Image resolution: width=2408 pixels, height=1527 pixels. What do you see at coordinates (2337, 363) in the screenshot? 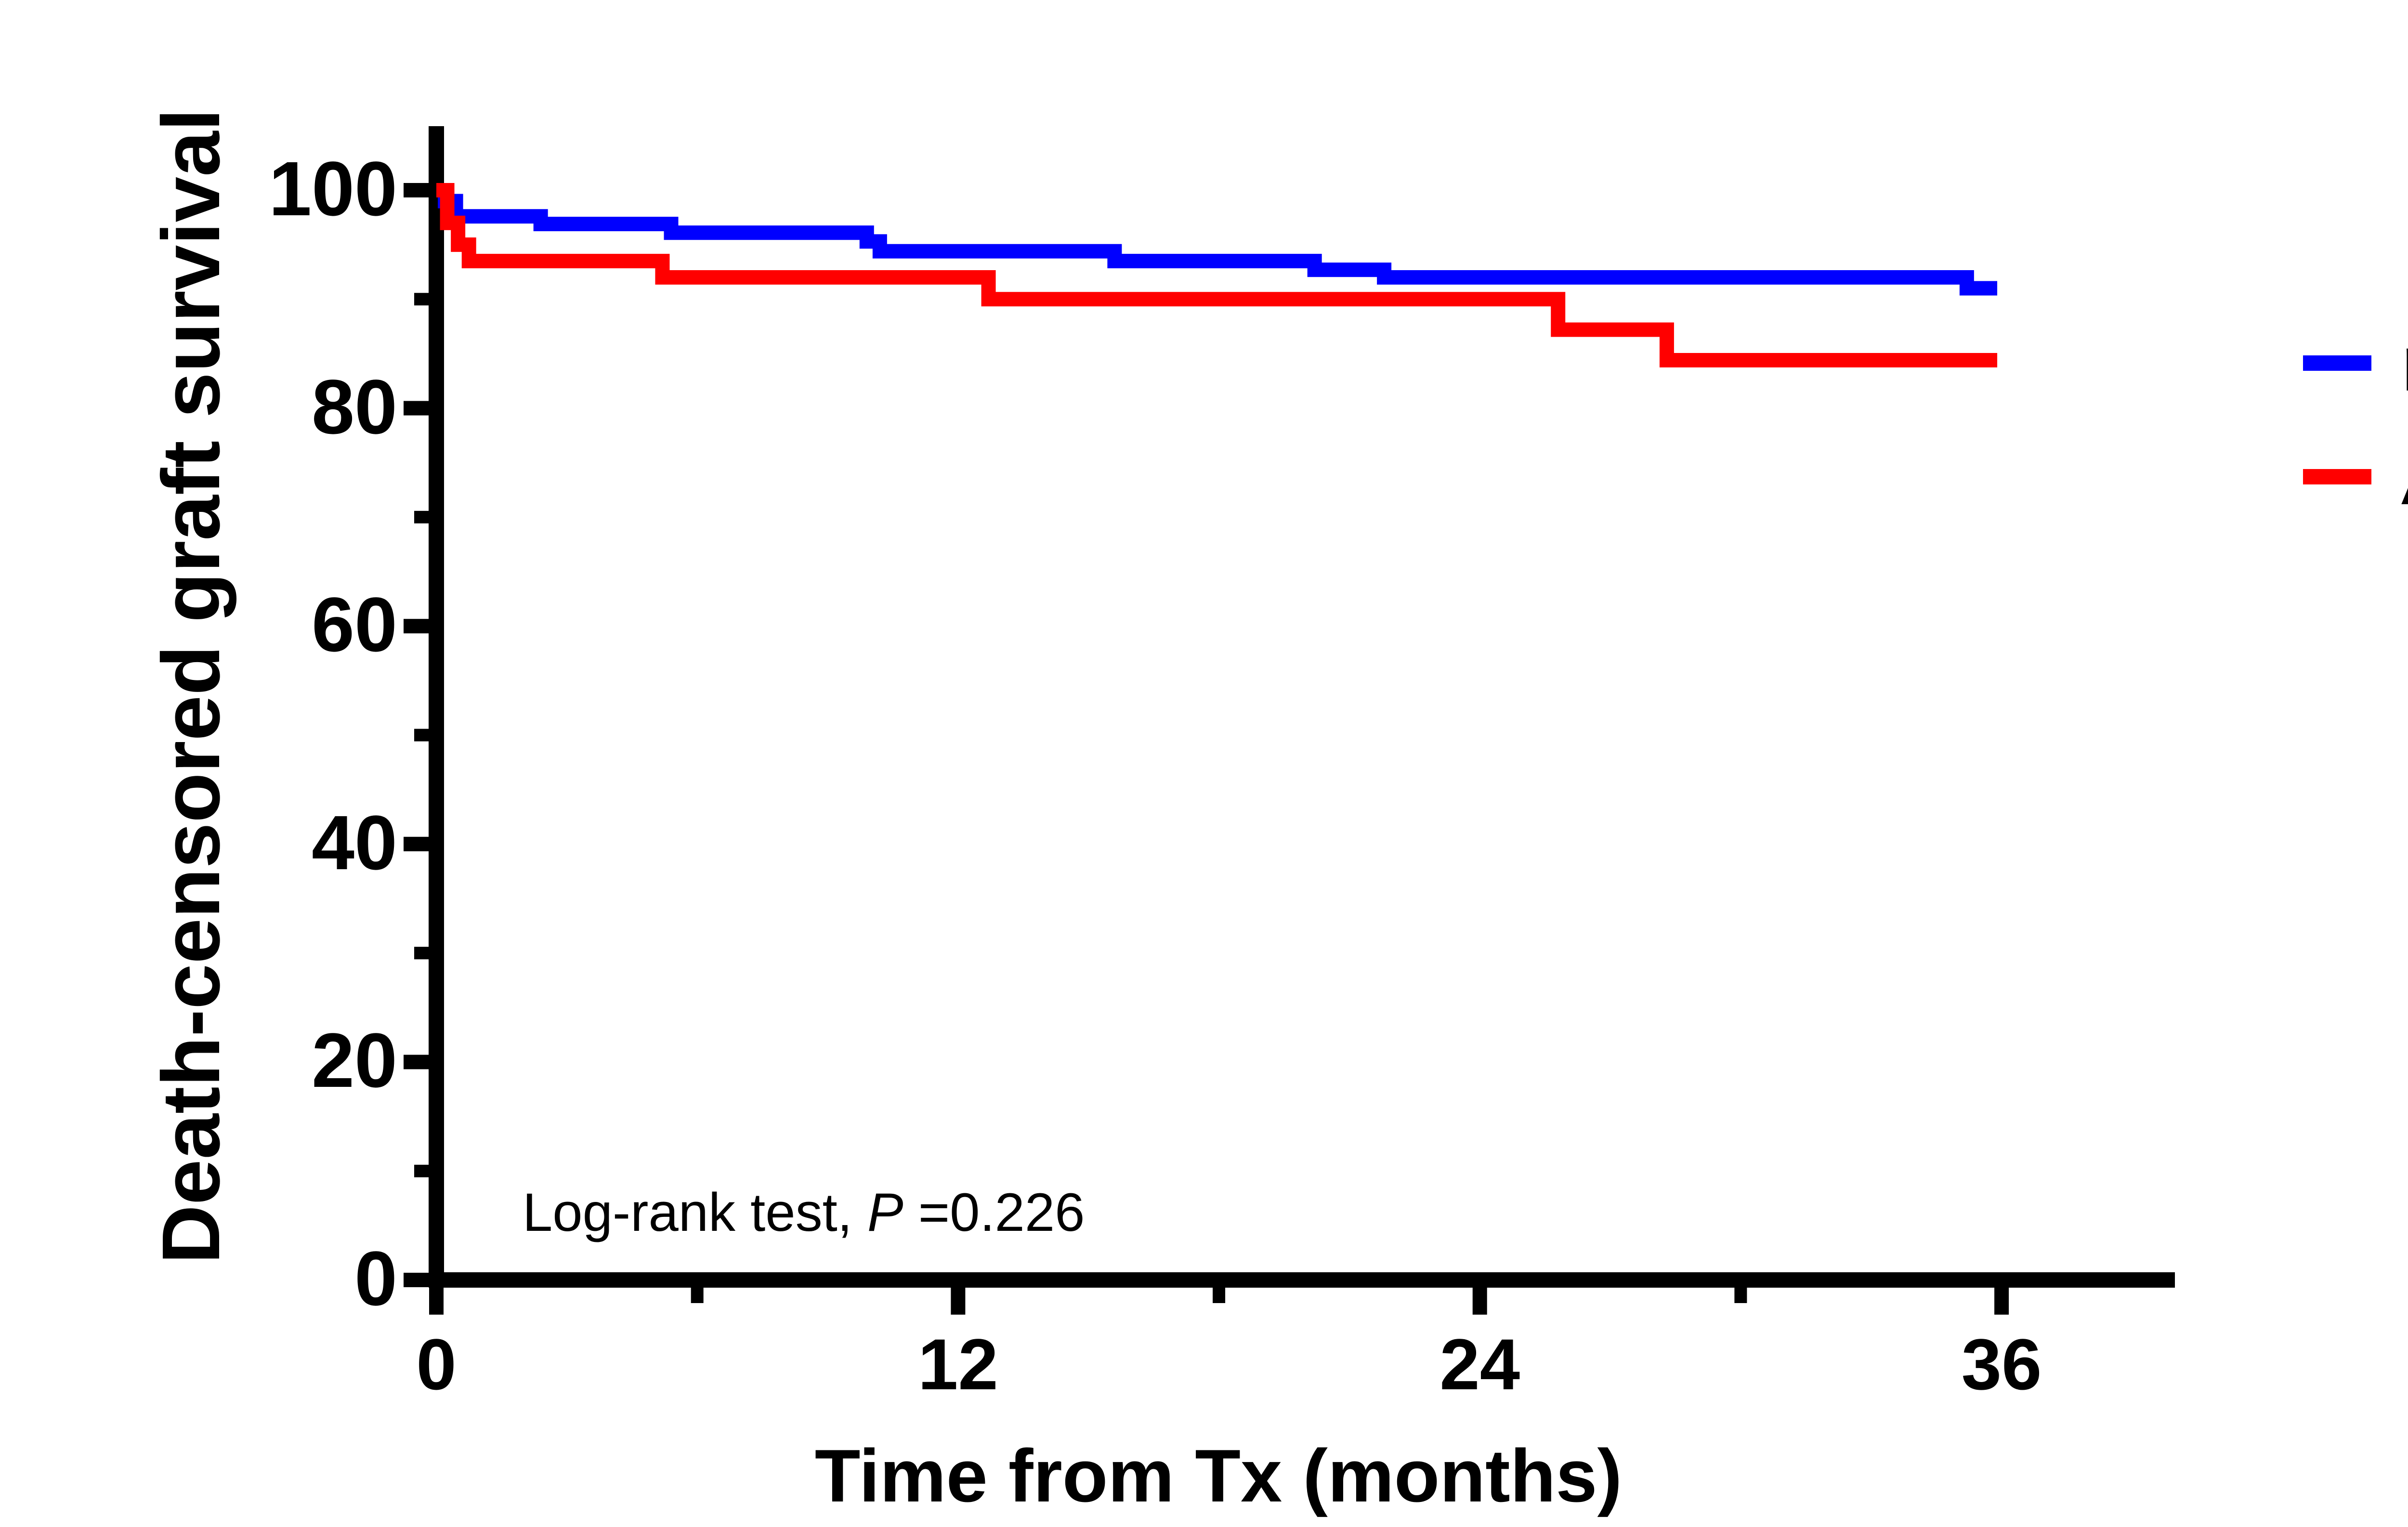
I see `non-aki-line-swatch` at bounding box center [2337, 363].